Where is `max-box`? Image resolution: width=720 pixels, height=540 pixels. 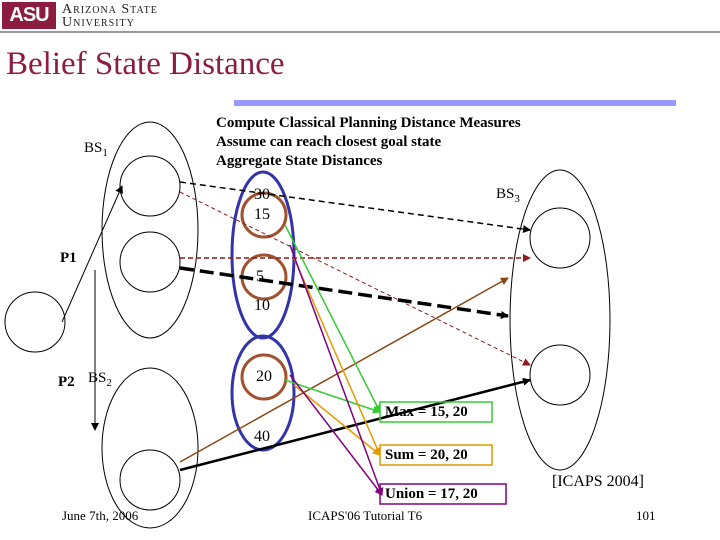
max-box is located at coordinates (436, 412).